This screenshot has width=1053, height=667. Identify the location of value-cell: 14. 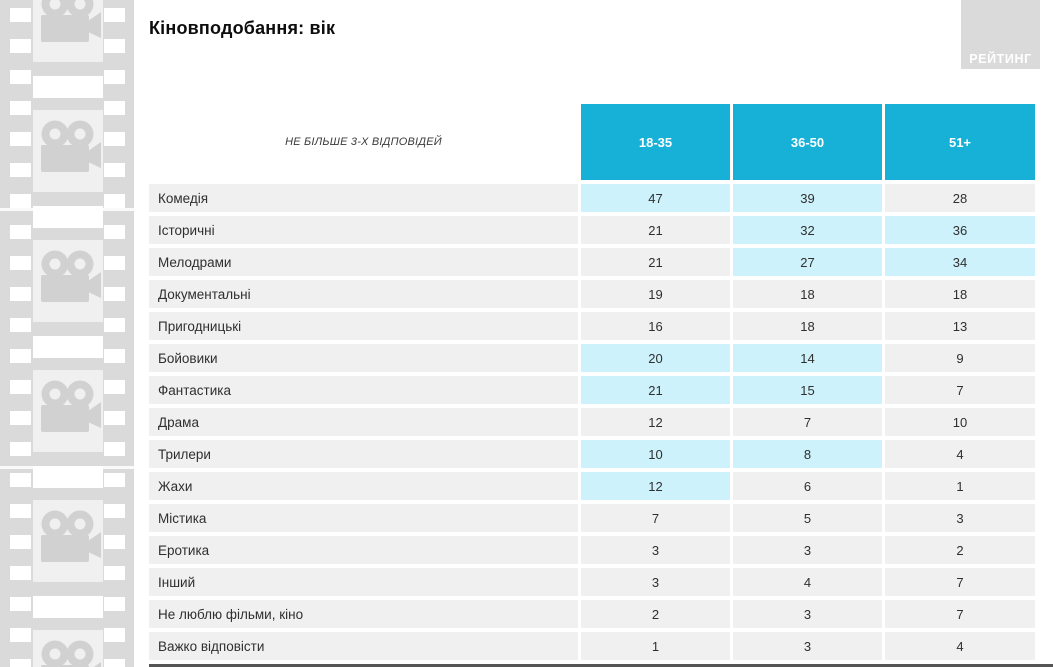
(807, 358).